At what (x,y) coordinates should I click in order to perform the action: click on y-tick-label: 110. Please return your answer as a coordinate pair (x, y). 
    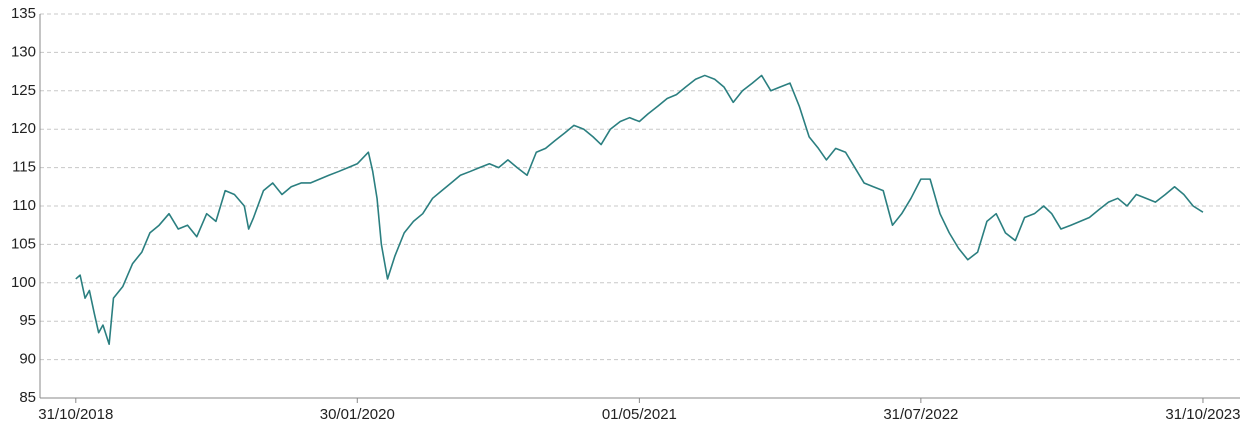
    Looking at the image, I should click on (24, 205).